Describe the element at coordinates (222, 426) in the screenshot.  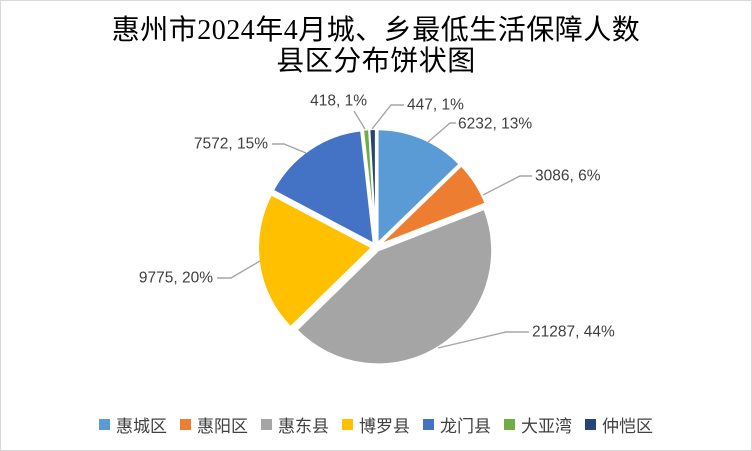
I see `legend-label-2: 惠阳区` at that location.